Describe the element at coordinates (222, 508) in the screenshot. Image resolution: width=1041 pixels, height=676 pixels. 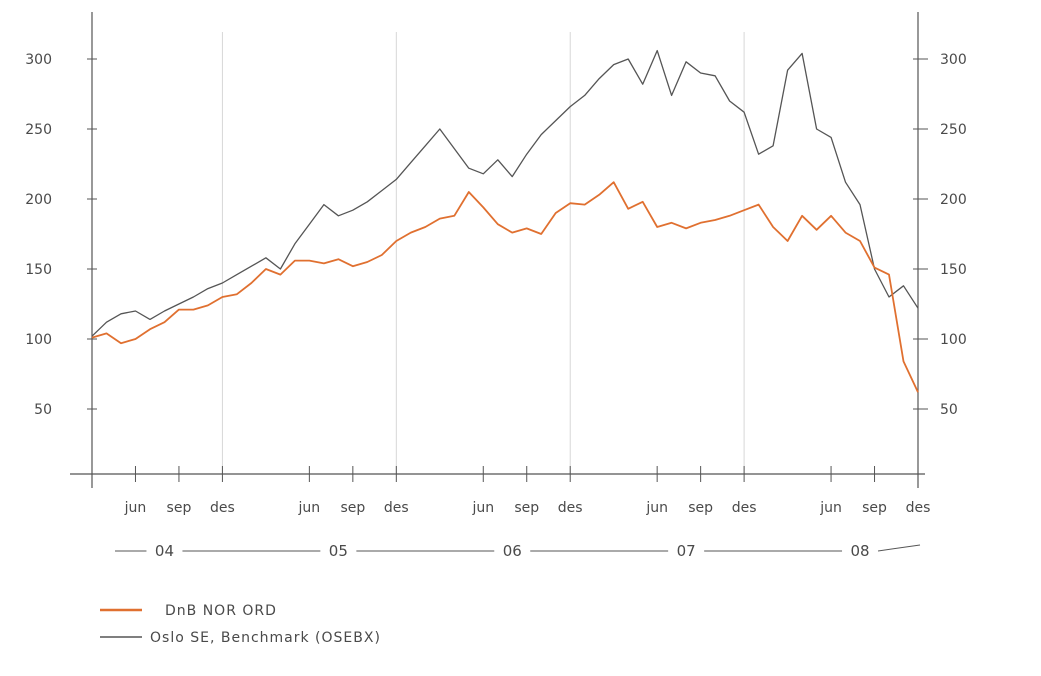
I see `x-tick-label-2004-12: des` at that location.